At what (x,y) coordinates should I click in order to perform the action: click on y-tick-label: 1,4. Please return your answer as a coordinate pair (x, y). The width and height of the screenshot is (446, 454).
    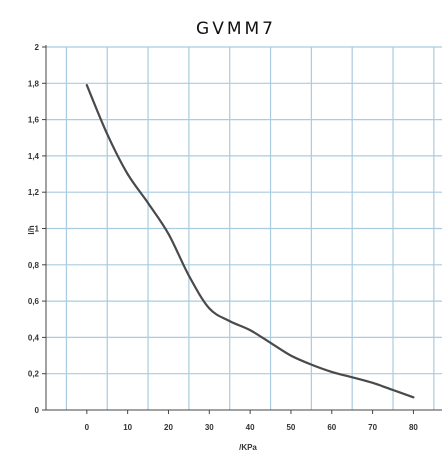
    Looking at the image, I should click on (34, 156).